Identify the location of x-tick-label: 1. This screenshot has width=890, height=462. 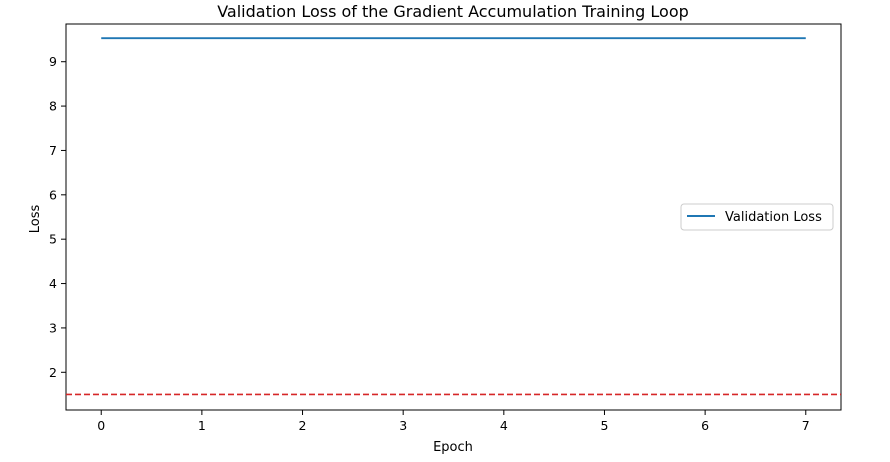
(202, 425).